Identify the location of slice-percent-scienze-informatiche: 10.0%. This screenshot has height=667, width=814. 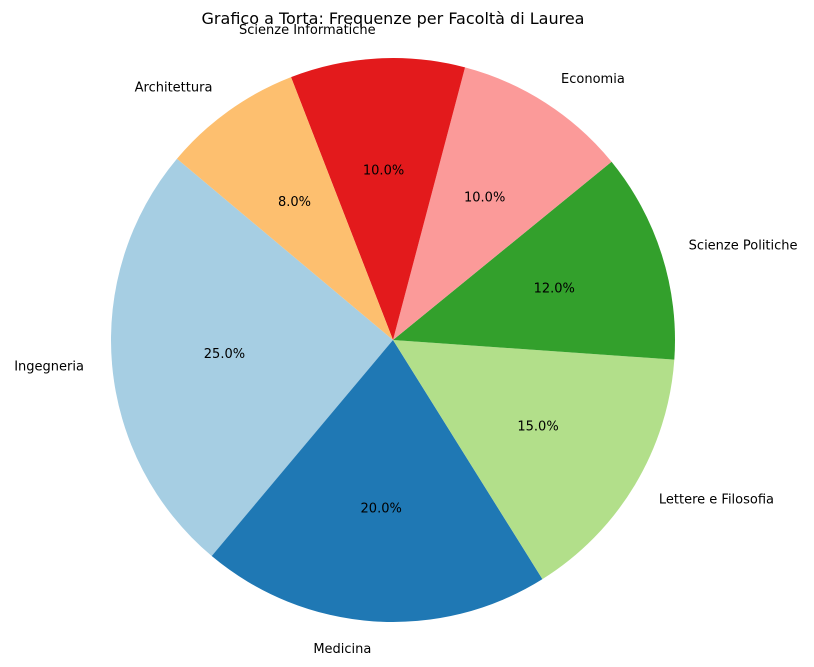
(383, 171).